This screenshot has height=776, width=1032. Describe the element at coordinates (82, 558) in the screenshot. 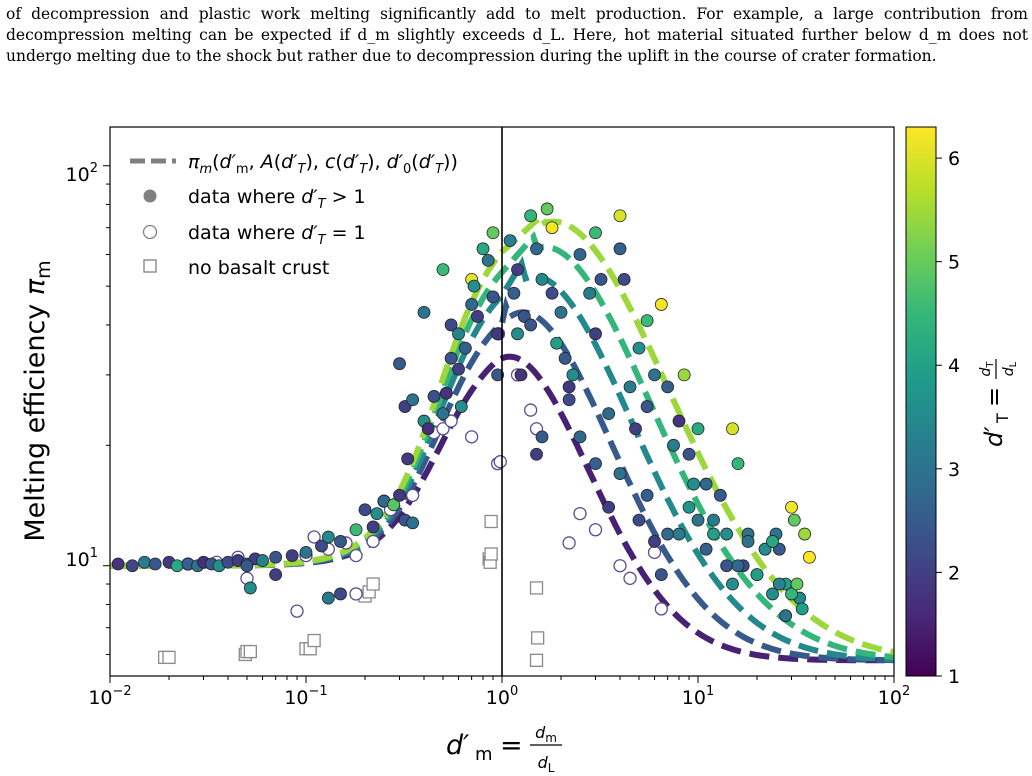

I see `y-tick-label: 101` at that location.